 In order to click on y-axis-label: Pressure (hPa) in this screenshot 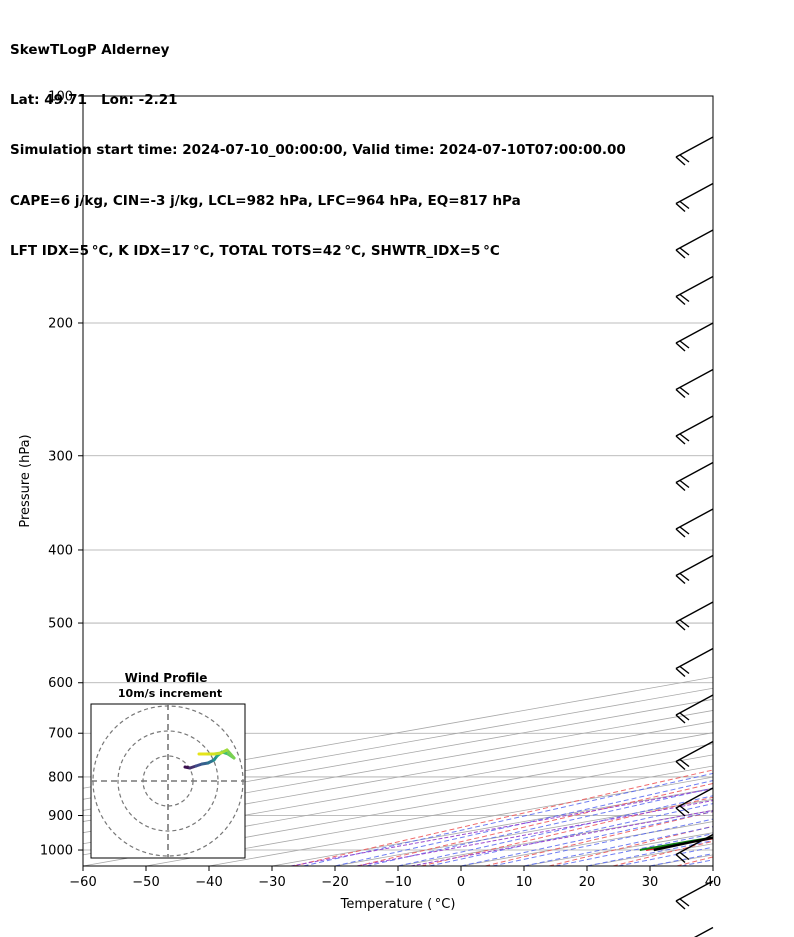, I will do `click(25, 480)`.